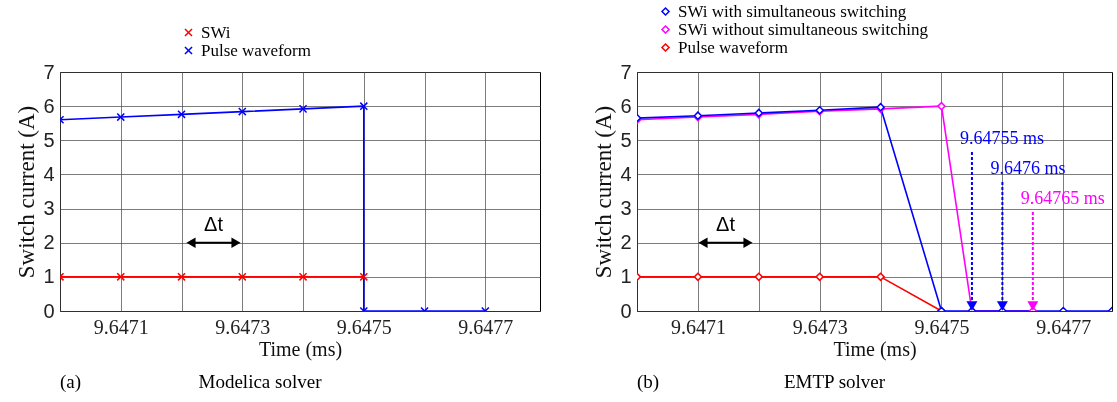 The height and width of the screenshot is (402, 1117). I want to click on text: EMTP solver, so click(834, 381).